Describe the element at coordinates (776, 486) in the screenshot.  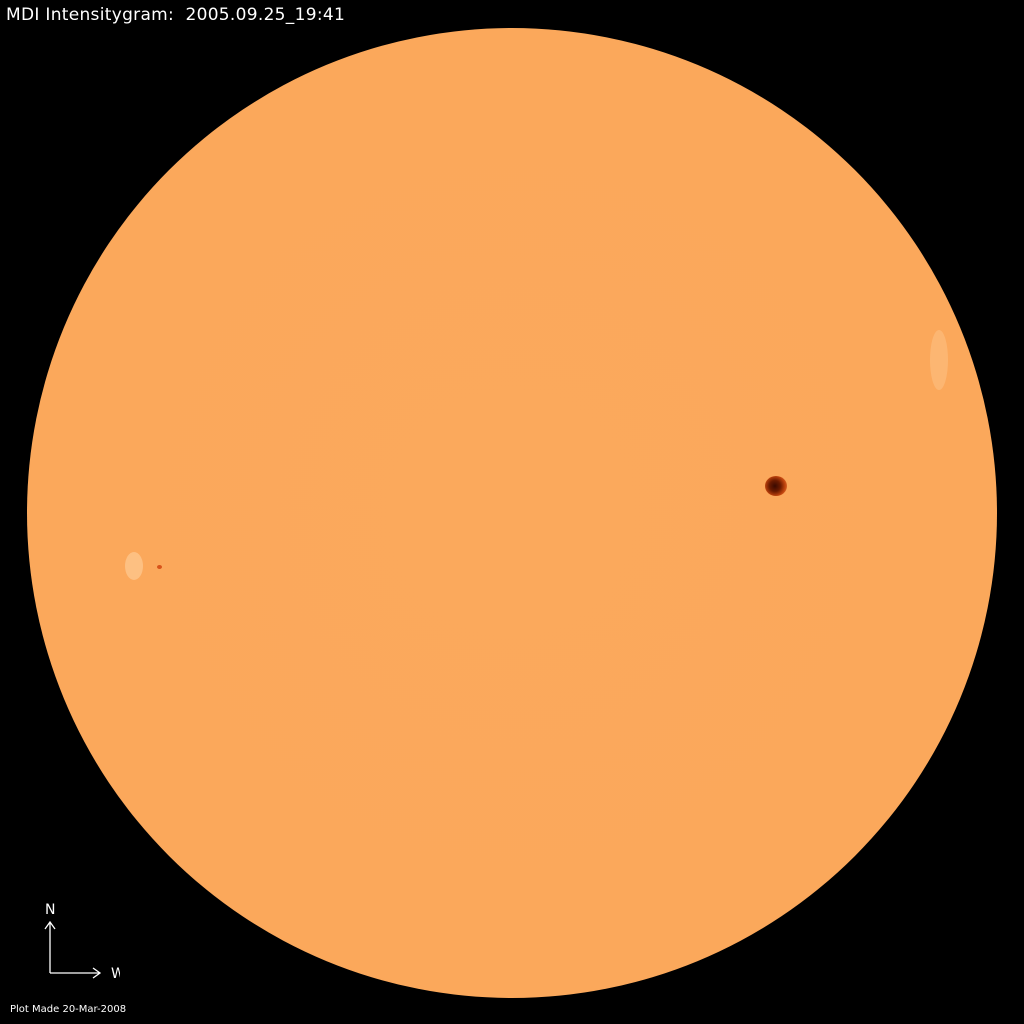
I see `sunspot` at that location.